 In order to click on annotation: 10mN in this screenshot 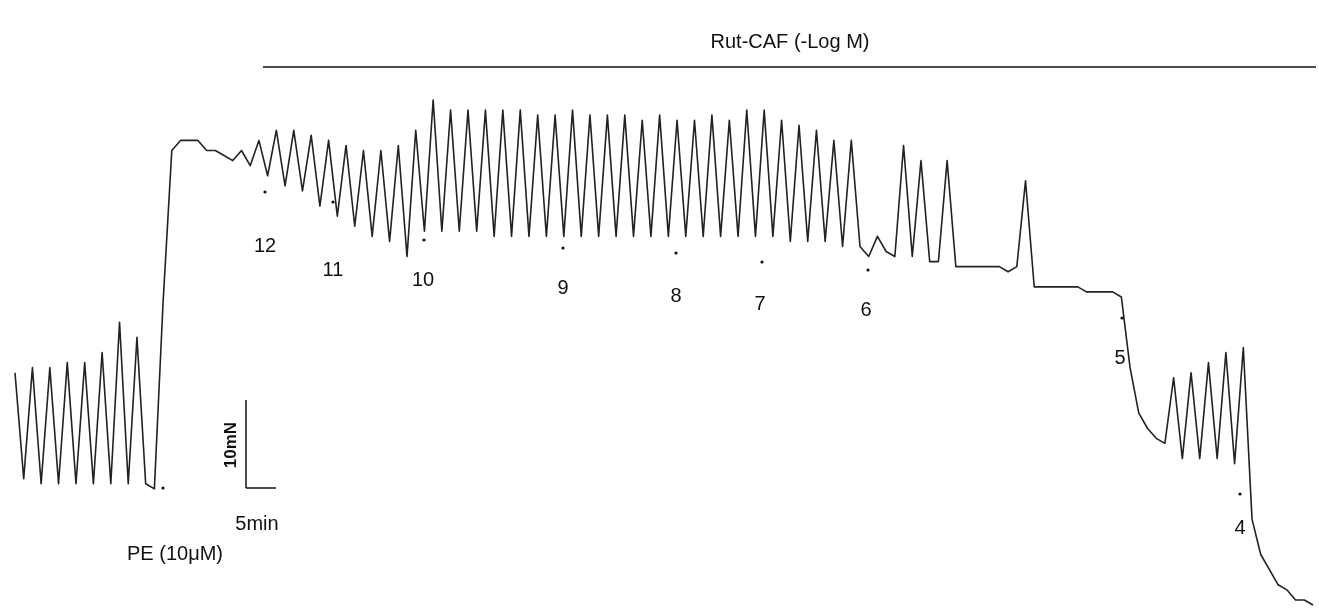, I will do `click(230, 445)`.